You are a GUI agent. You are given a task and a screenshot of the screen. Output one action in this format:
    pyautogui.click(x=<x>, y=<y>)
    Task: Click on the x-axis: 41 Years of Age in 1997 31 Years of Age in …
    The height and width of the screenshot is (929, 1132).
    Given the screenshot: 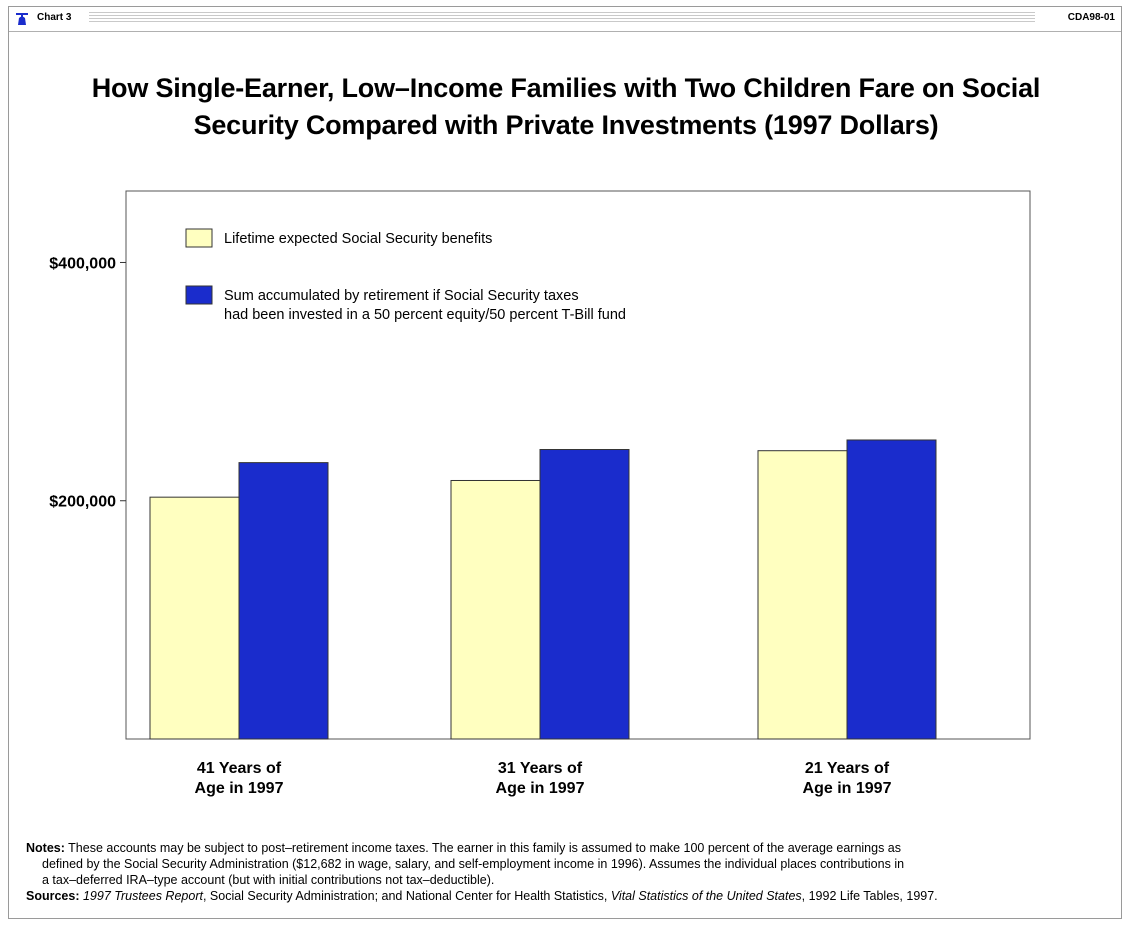 What is the action you would take?
    pyautogui.click(x=543, y=778)
    